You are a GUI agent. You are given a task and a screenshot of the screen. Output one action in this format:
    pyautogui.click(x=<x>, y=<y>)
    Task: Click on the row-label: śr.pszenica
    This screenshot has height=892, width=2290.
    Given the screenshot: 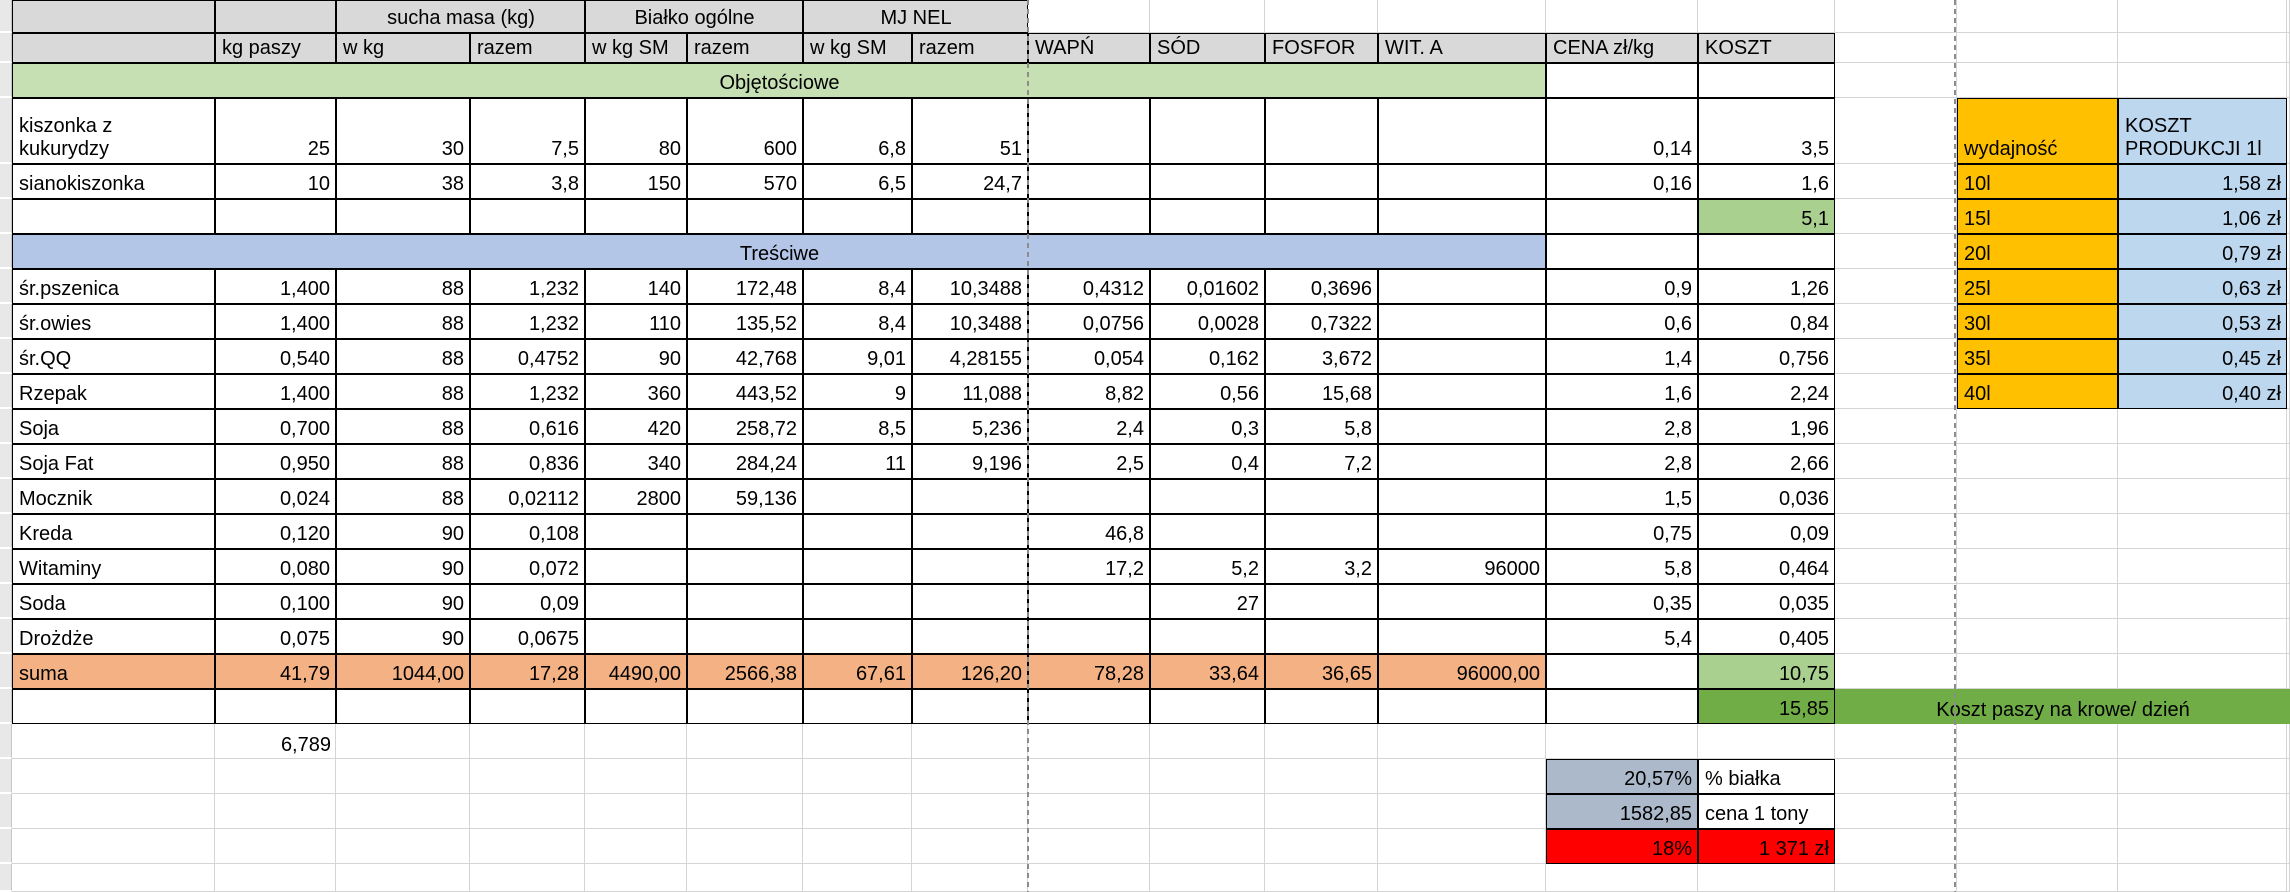 What is the action you would take?
    pyautogui.click(x=113, y=286)
    